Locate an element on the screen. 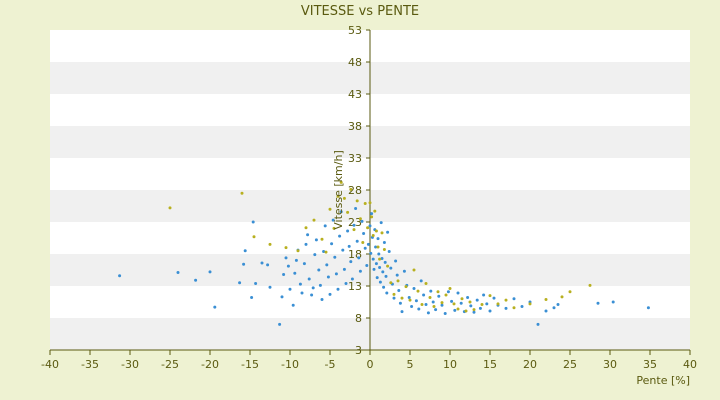  y-tick-label: 13 is located at coordinates (355, 286).